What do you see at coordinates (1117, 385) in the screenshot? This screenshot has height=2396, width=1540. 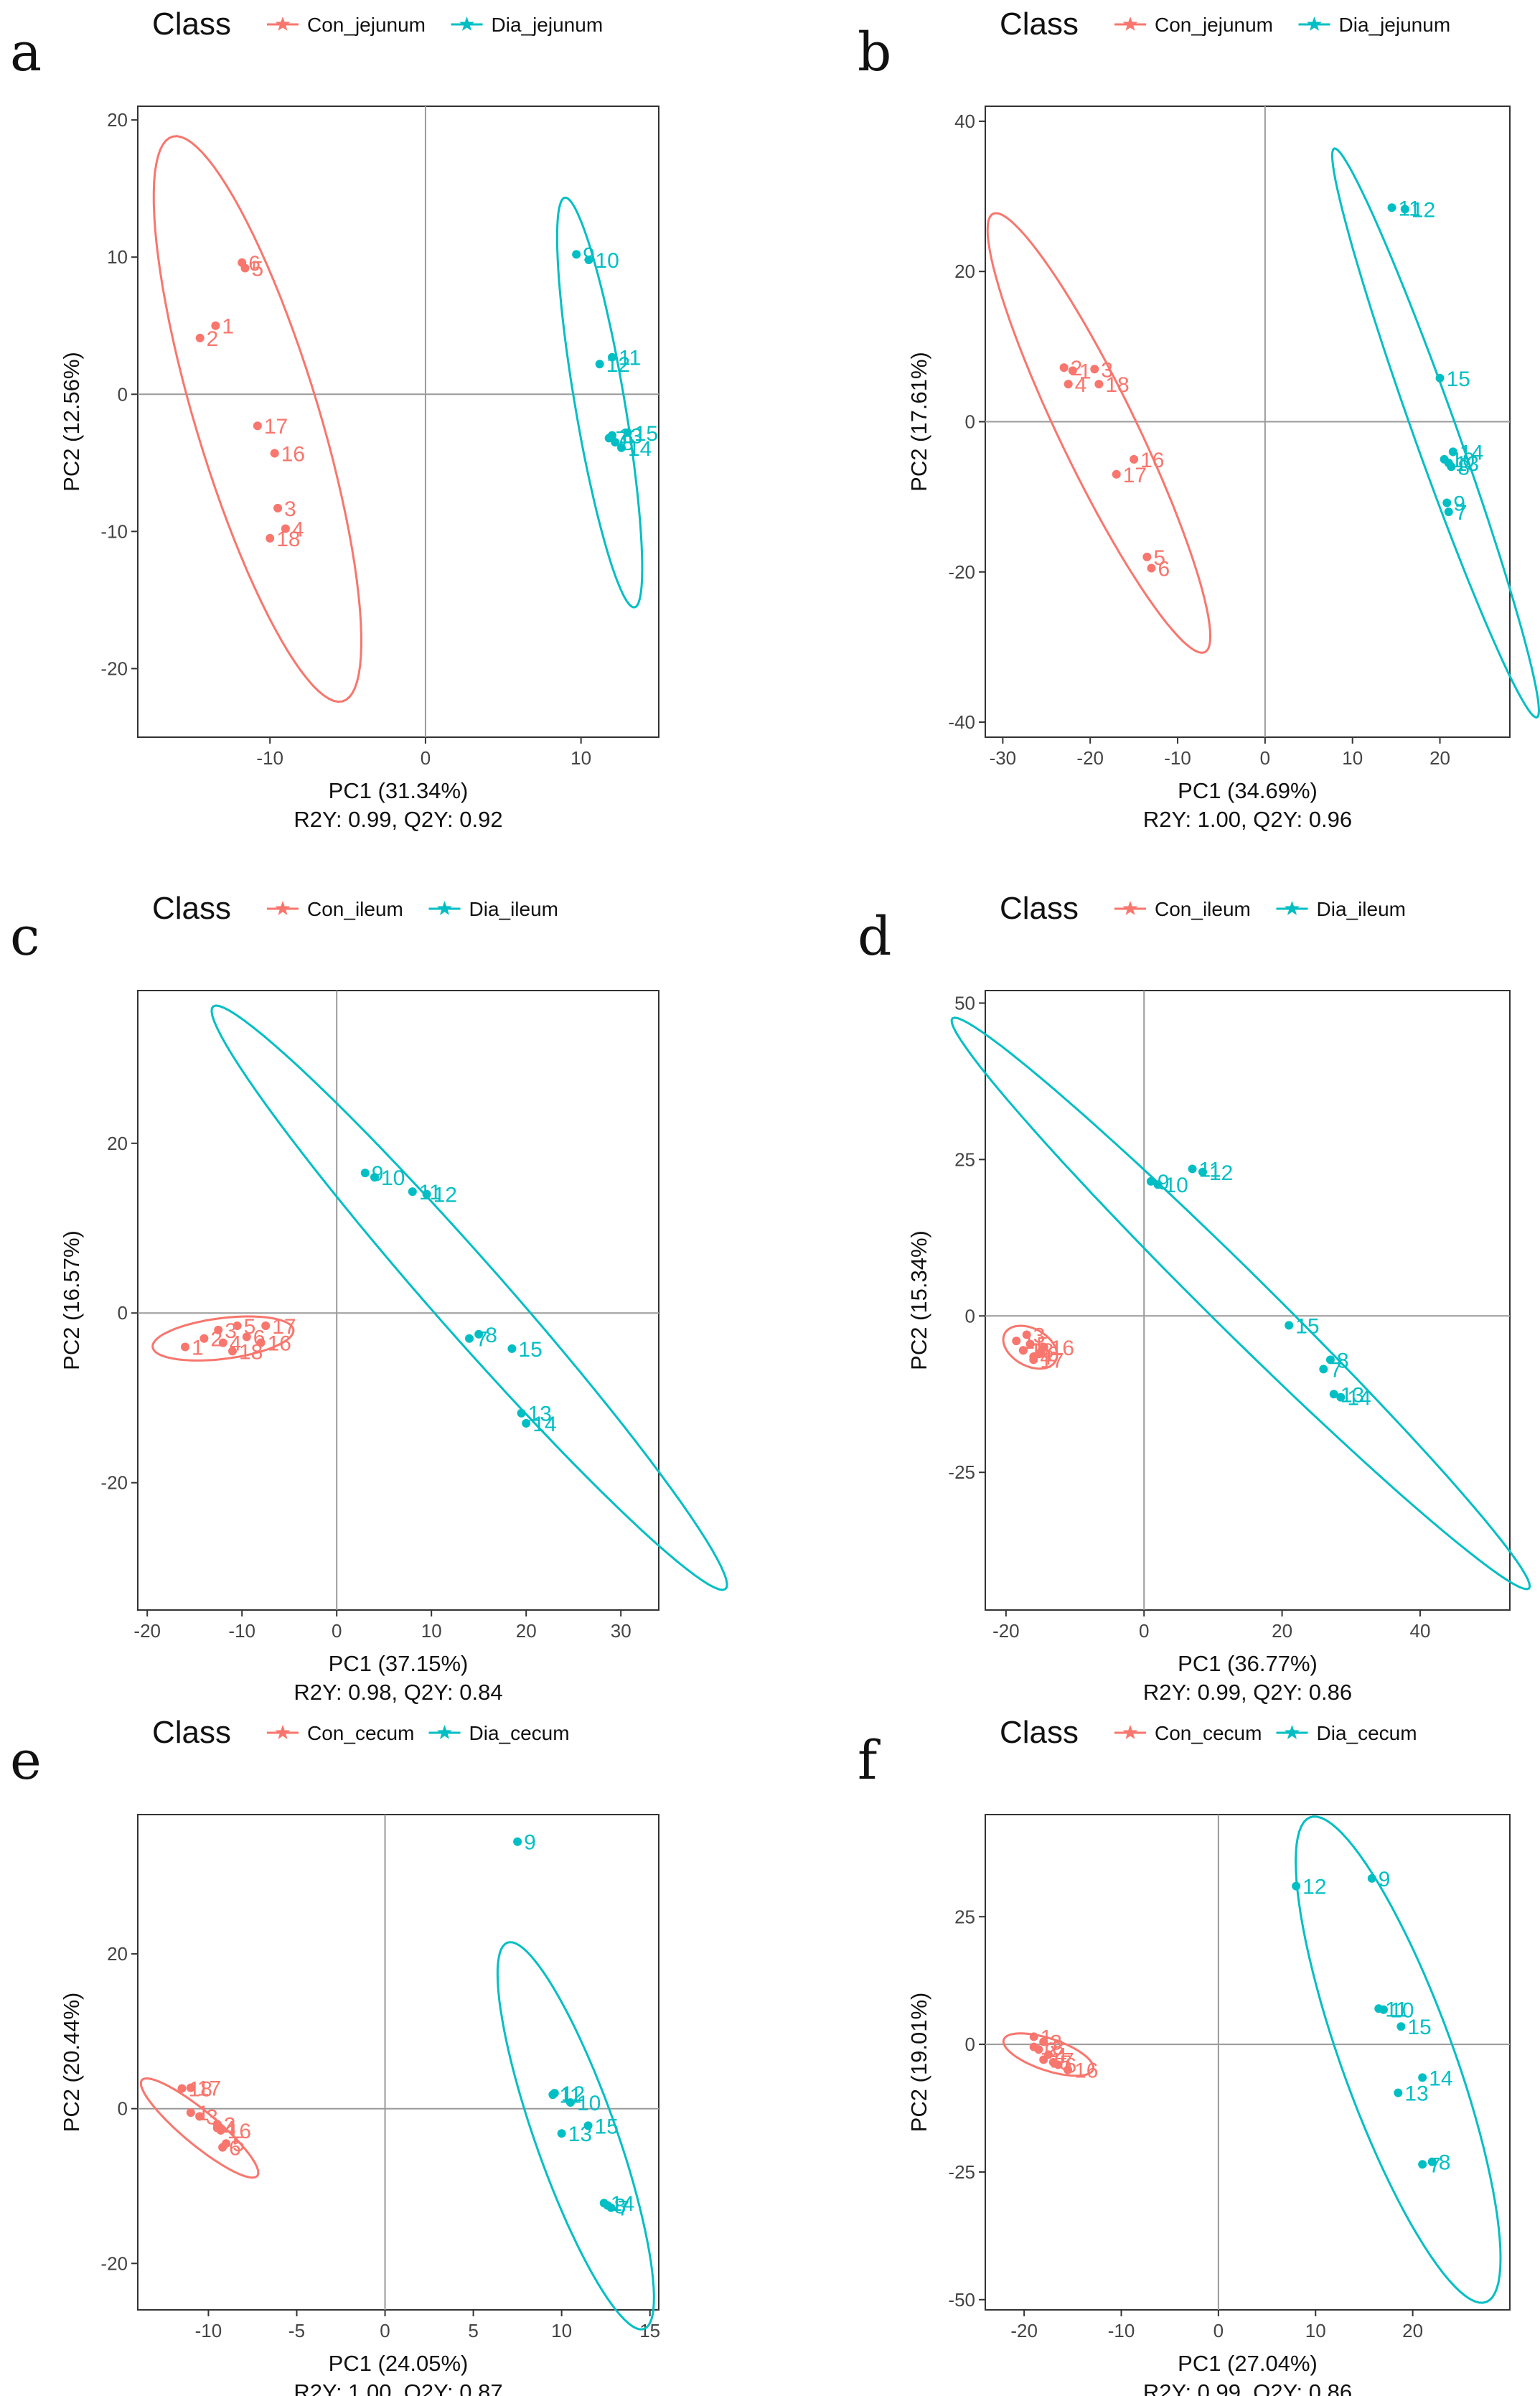 I see `point-label: 18` at bounding box center [1117, 385].